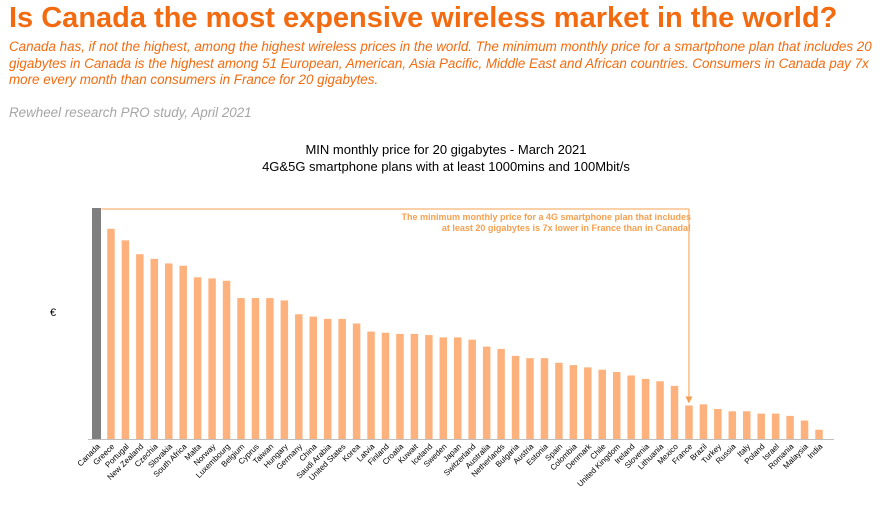 This screenshot has width=891, height=509. Describe the element at coordinates (197, 358) in the screenshot. I see `bar-malta` at that location.